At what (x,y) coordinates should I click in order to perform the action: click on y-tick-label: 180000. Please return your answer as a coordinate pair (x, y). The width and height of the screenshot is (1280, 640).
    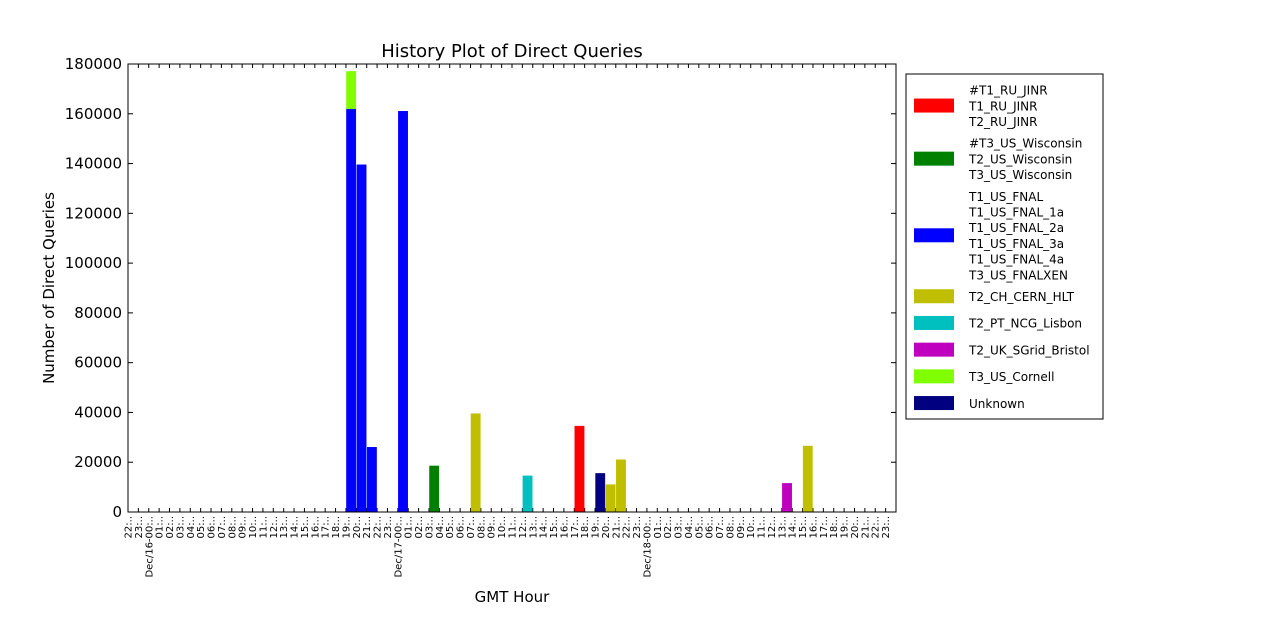
    Looking at the image, I should click on (93, 64).